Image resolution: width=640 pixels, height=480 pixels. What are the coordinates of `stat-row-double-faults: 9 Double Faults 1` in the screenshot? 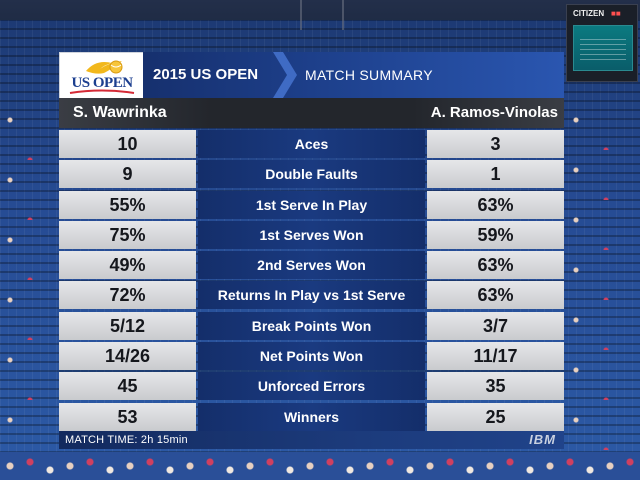 It's located at (311, 174).